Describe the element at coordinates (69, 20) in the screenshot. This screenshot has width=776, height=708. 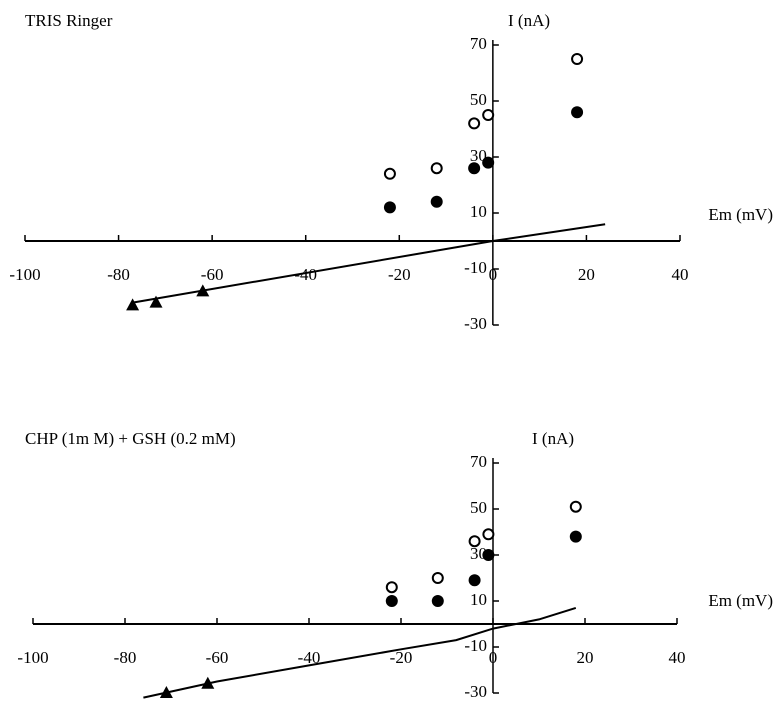
I see `chart-title: TRIS Ringer` at that location.